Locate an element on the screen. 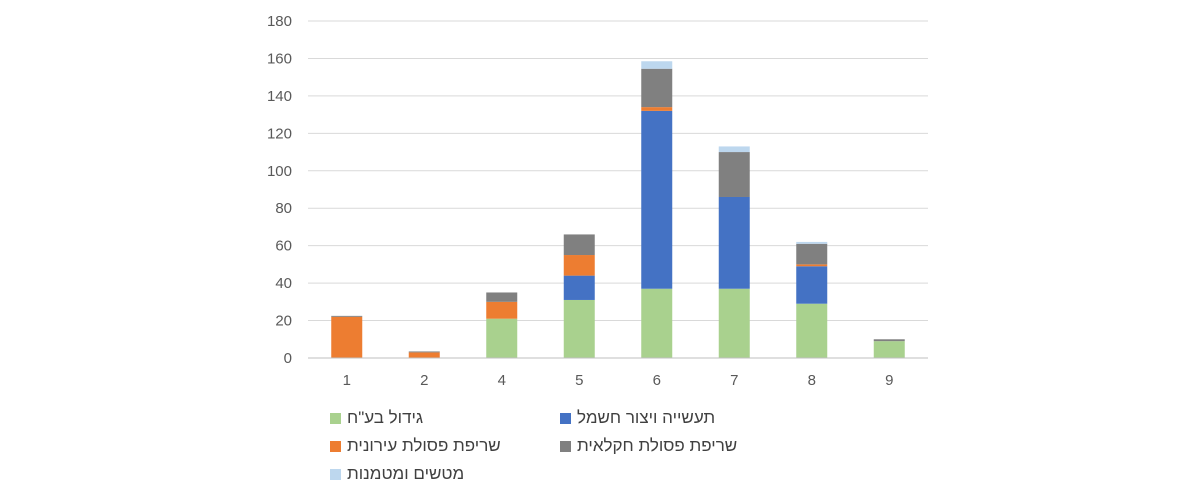 This screenshot has height=502, width=1200. y-tick-label: 140 is located at coordinates (279, 96).